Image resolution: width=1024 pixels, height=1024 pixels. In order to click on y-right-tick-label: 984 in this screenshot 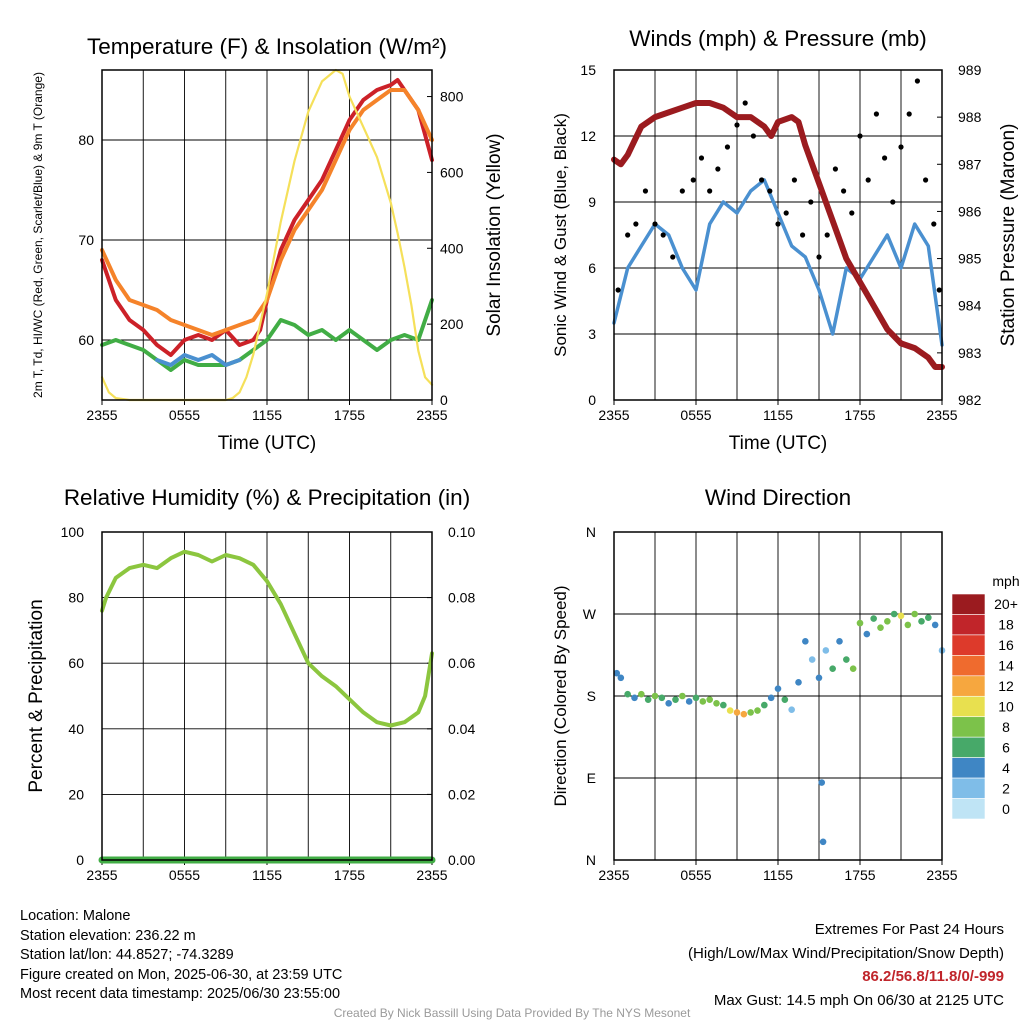, I will do `click(970, 306)`.